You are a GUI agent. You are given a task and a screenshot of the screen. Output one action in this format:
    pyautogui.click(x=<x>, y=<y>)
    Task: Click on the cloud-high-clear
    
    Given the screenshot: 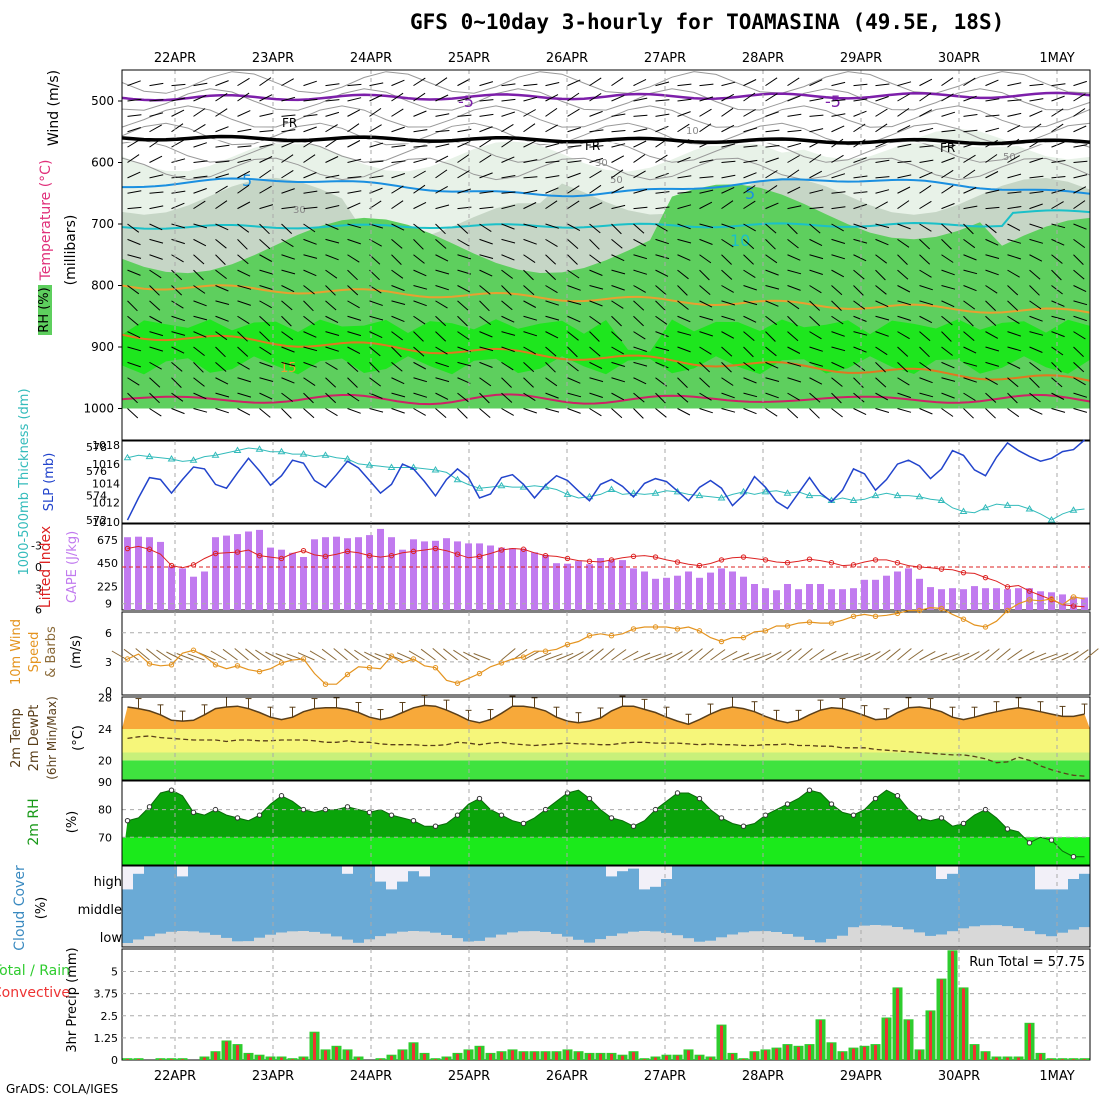 What is the action you would take?
    pyautogui.click(x=666, y=872)
    